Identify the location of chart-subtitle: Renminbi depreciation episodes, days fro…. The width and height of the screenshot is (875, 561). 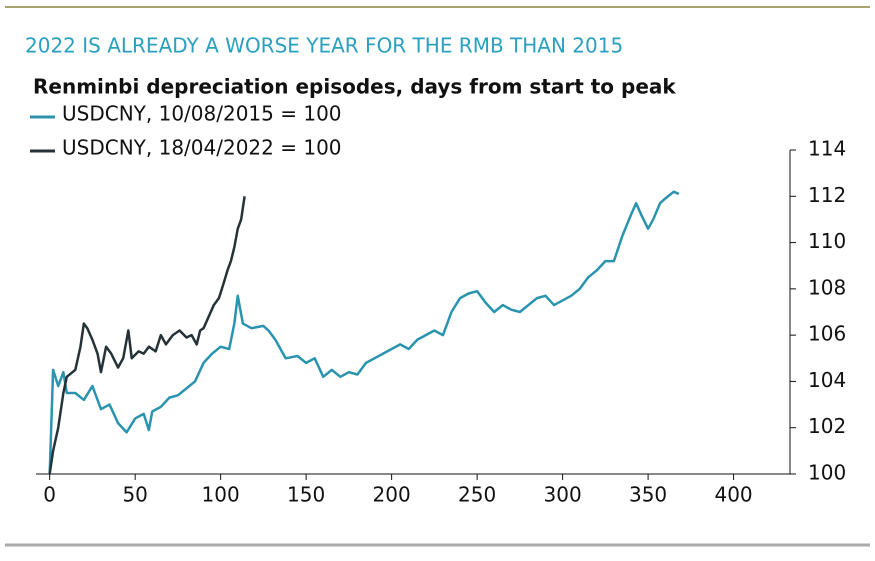
(354, 87).